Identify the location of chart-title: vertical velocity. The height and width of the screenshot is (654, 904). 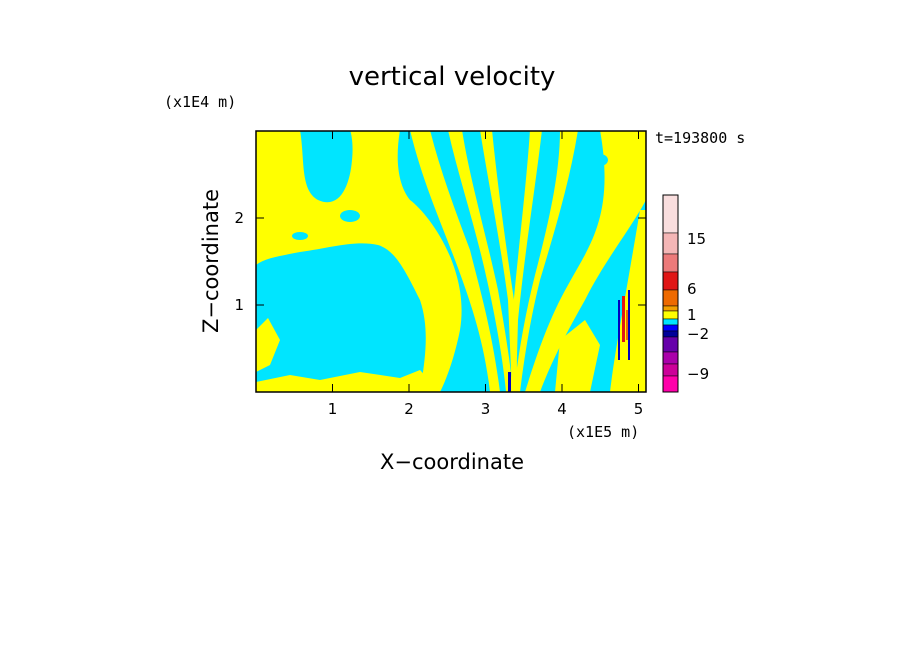
(452, 77).